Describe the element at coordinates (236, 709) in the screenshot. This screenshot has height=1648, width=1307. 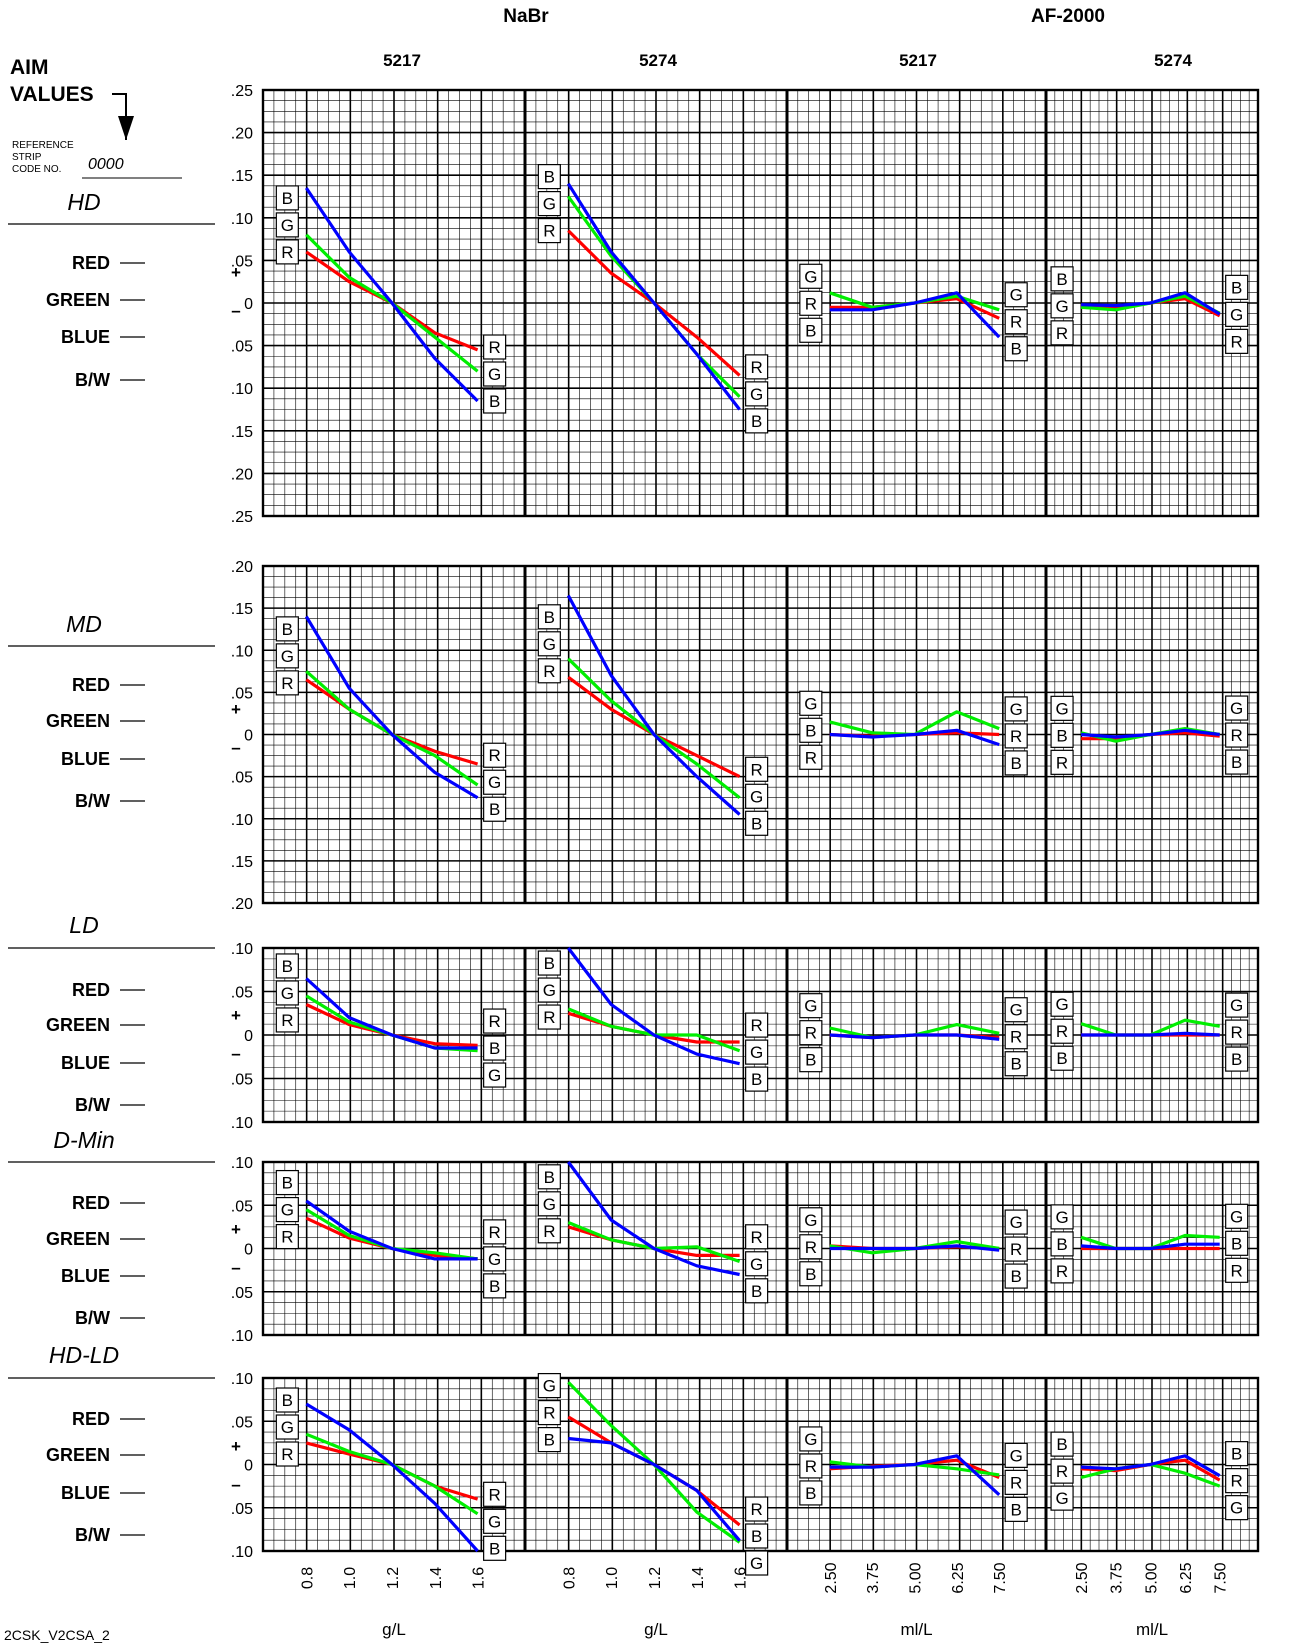
I see `plus-sign: +` at that location.